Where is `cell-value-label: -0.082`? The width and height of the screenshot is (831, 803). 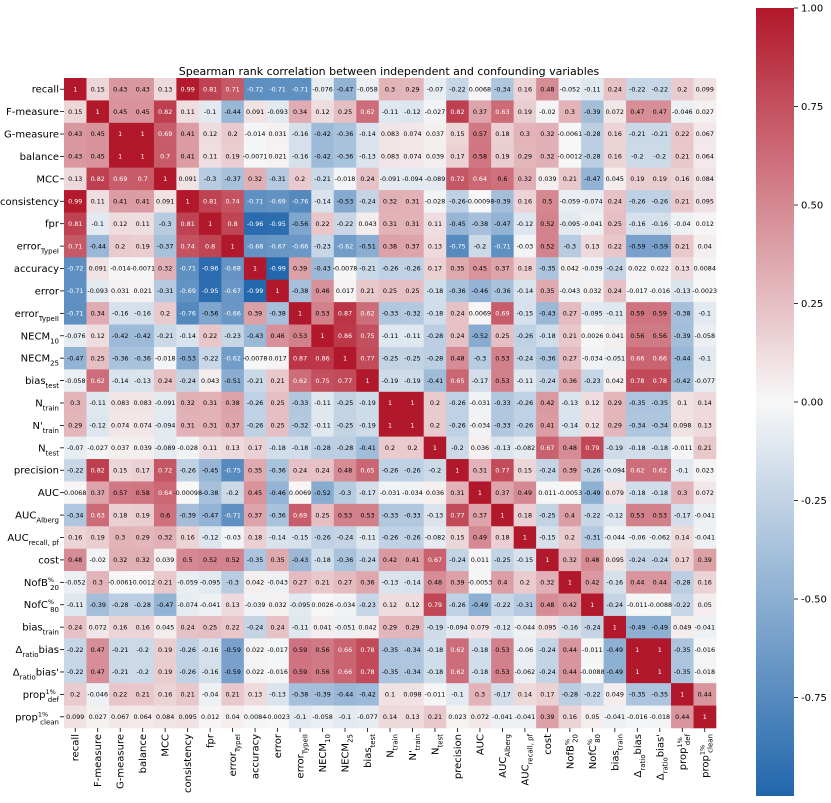
cell-value-label: -0.082 is located at coordinates (435, 538).